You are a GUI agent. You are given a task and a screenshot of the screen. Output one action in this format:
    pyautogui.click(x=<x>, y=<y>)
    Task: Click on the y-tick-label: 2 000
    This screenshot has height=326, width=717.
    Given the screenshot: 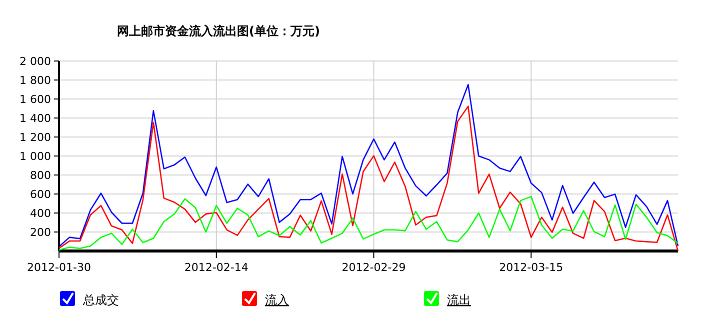 What is the action you would take?
    pyautogui.click(x=35, y=61)
    